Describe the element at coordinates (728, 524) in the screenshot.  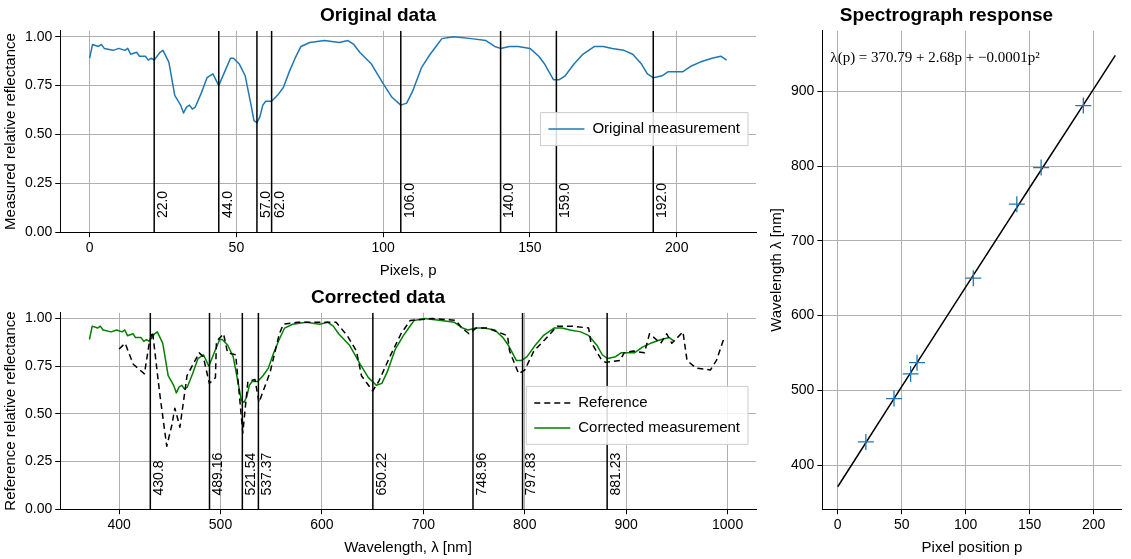
I see `x-tick-label: 1000` at that location.